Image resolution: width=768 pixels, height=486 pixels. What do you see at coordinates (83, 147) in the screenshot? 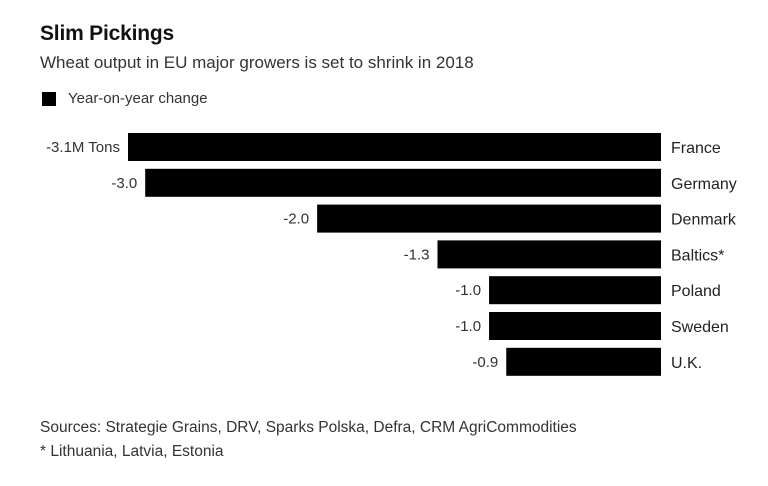
I see `data-label: -3.1M Tons` at bounding box center [83, 147].